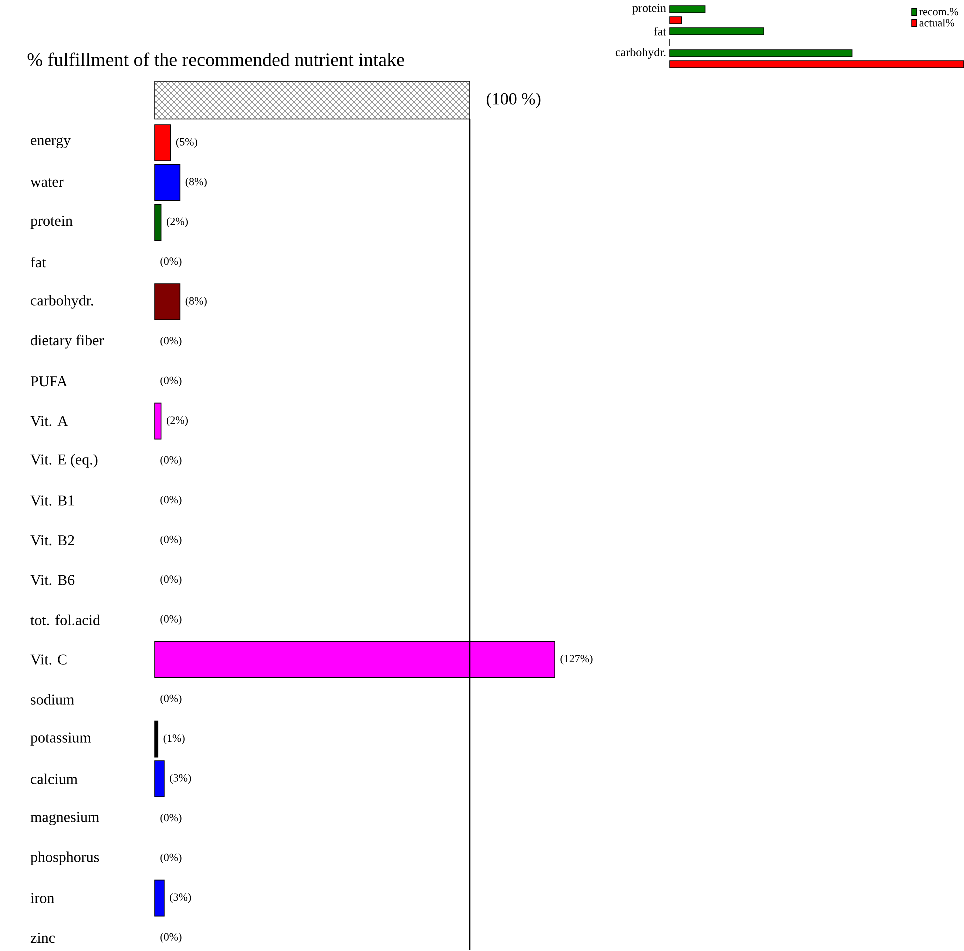 The height and width of the screenshot is (951, 964). What do you see at coordinates (174, 739) in the screenshot?
I see `data-label: (1%)` at bounding box center [174, 739].